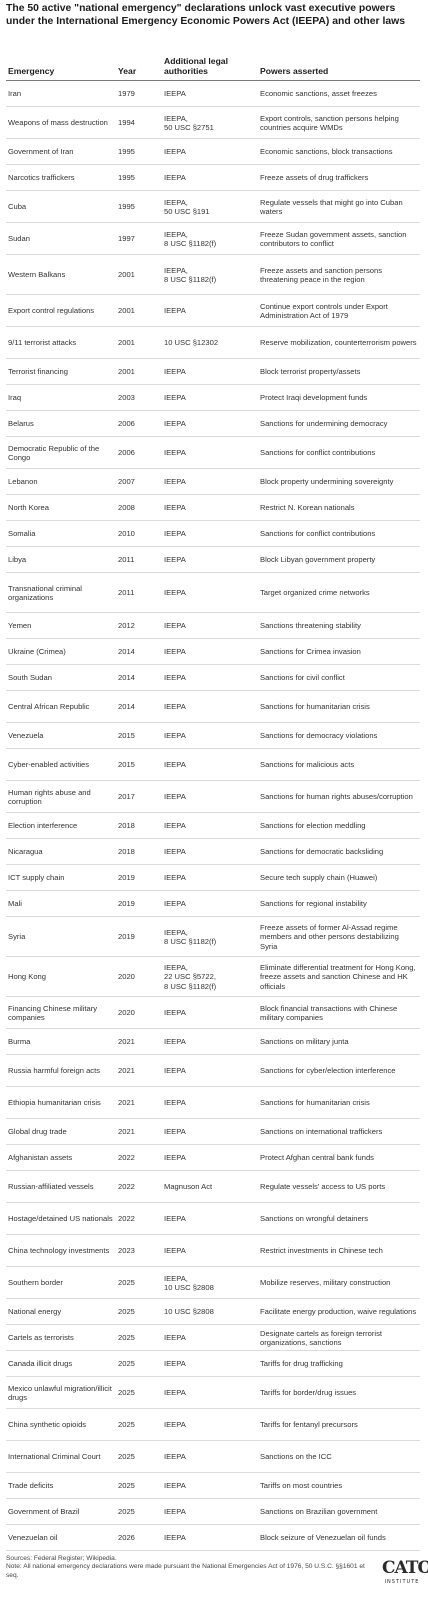  I want to click on authorities-cell: 10 USC §12302, so click(210, 342).